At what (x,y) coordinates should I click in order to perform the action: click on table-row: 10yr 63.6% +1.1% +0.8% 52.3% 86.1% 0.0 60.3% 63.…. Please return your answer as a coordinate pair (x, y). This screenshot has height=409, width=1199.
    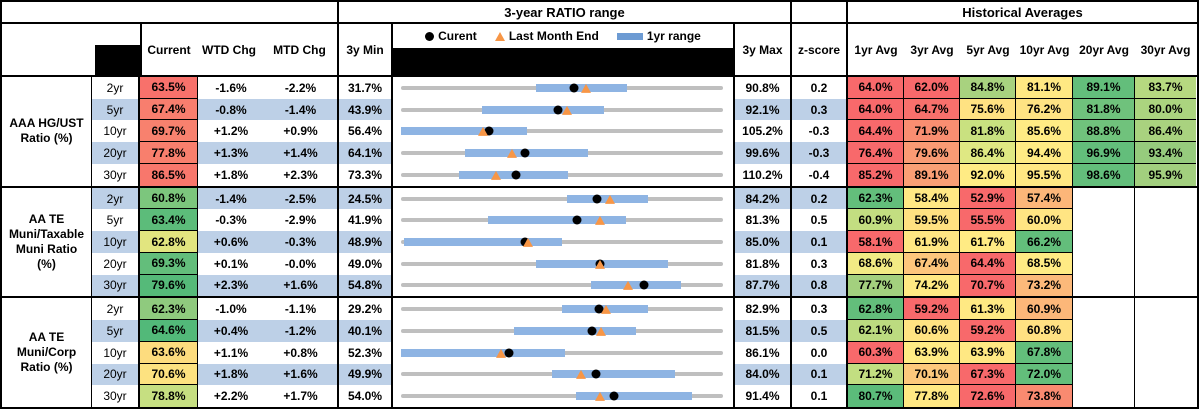
    Looking at the image, I should click on (644, 352).